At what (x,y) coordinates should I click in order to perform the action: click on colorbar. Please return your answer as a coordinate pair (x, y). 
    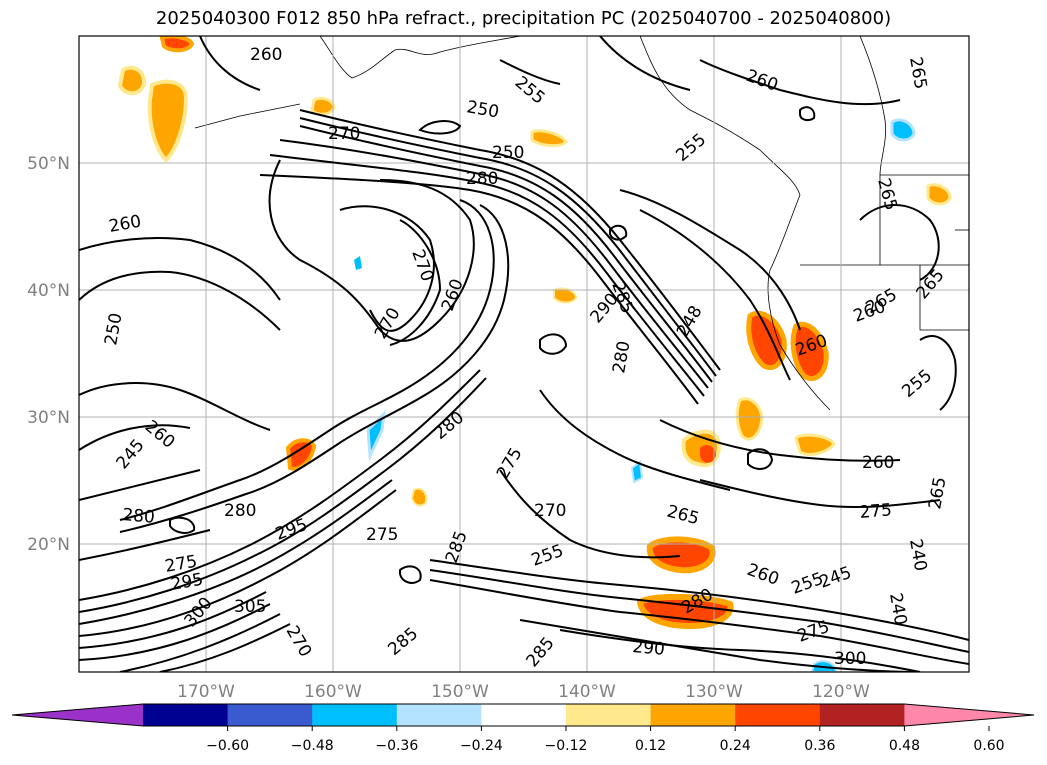
    Looking at the image, I should click on (523, 717).